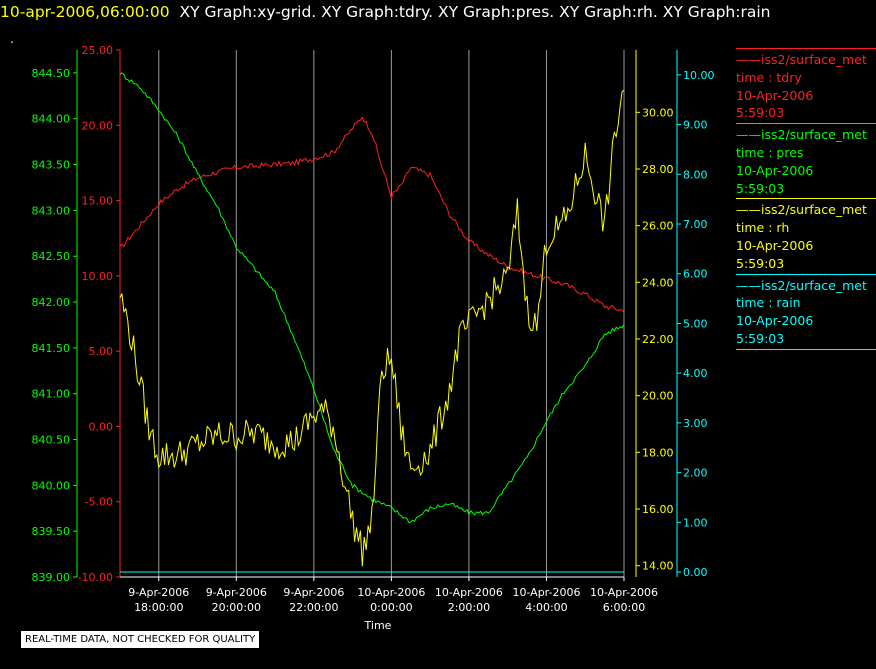 The width and height of the screenshot is (876, 669). I want to click on pres-tick-label: 842.50, so click(51, 256).